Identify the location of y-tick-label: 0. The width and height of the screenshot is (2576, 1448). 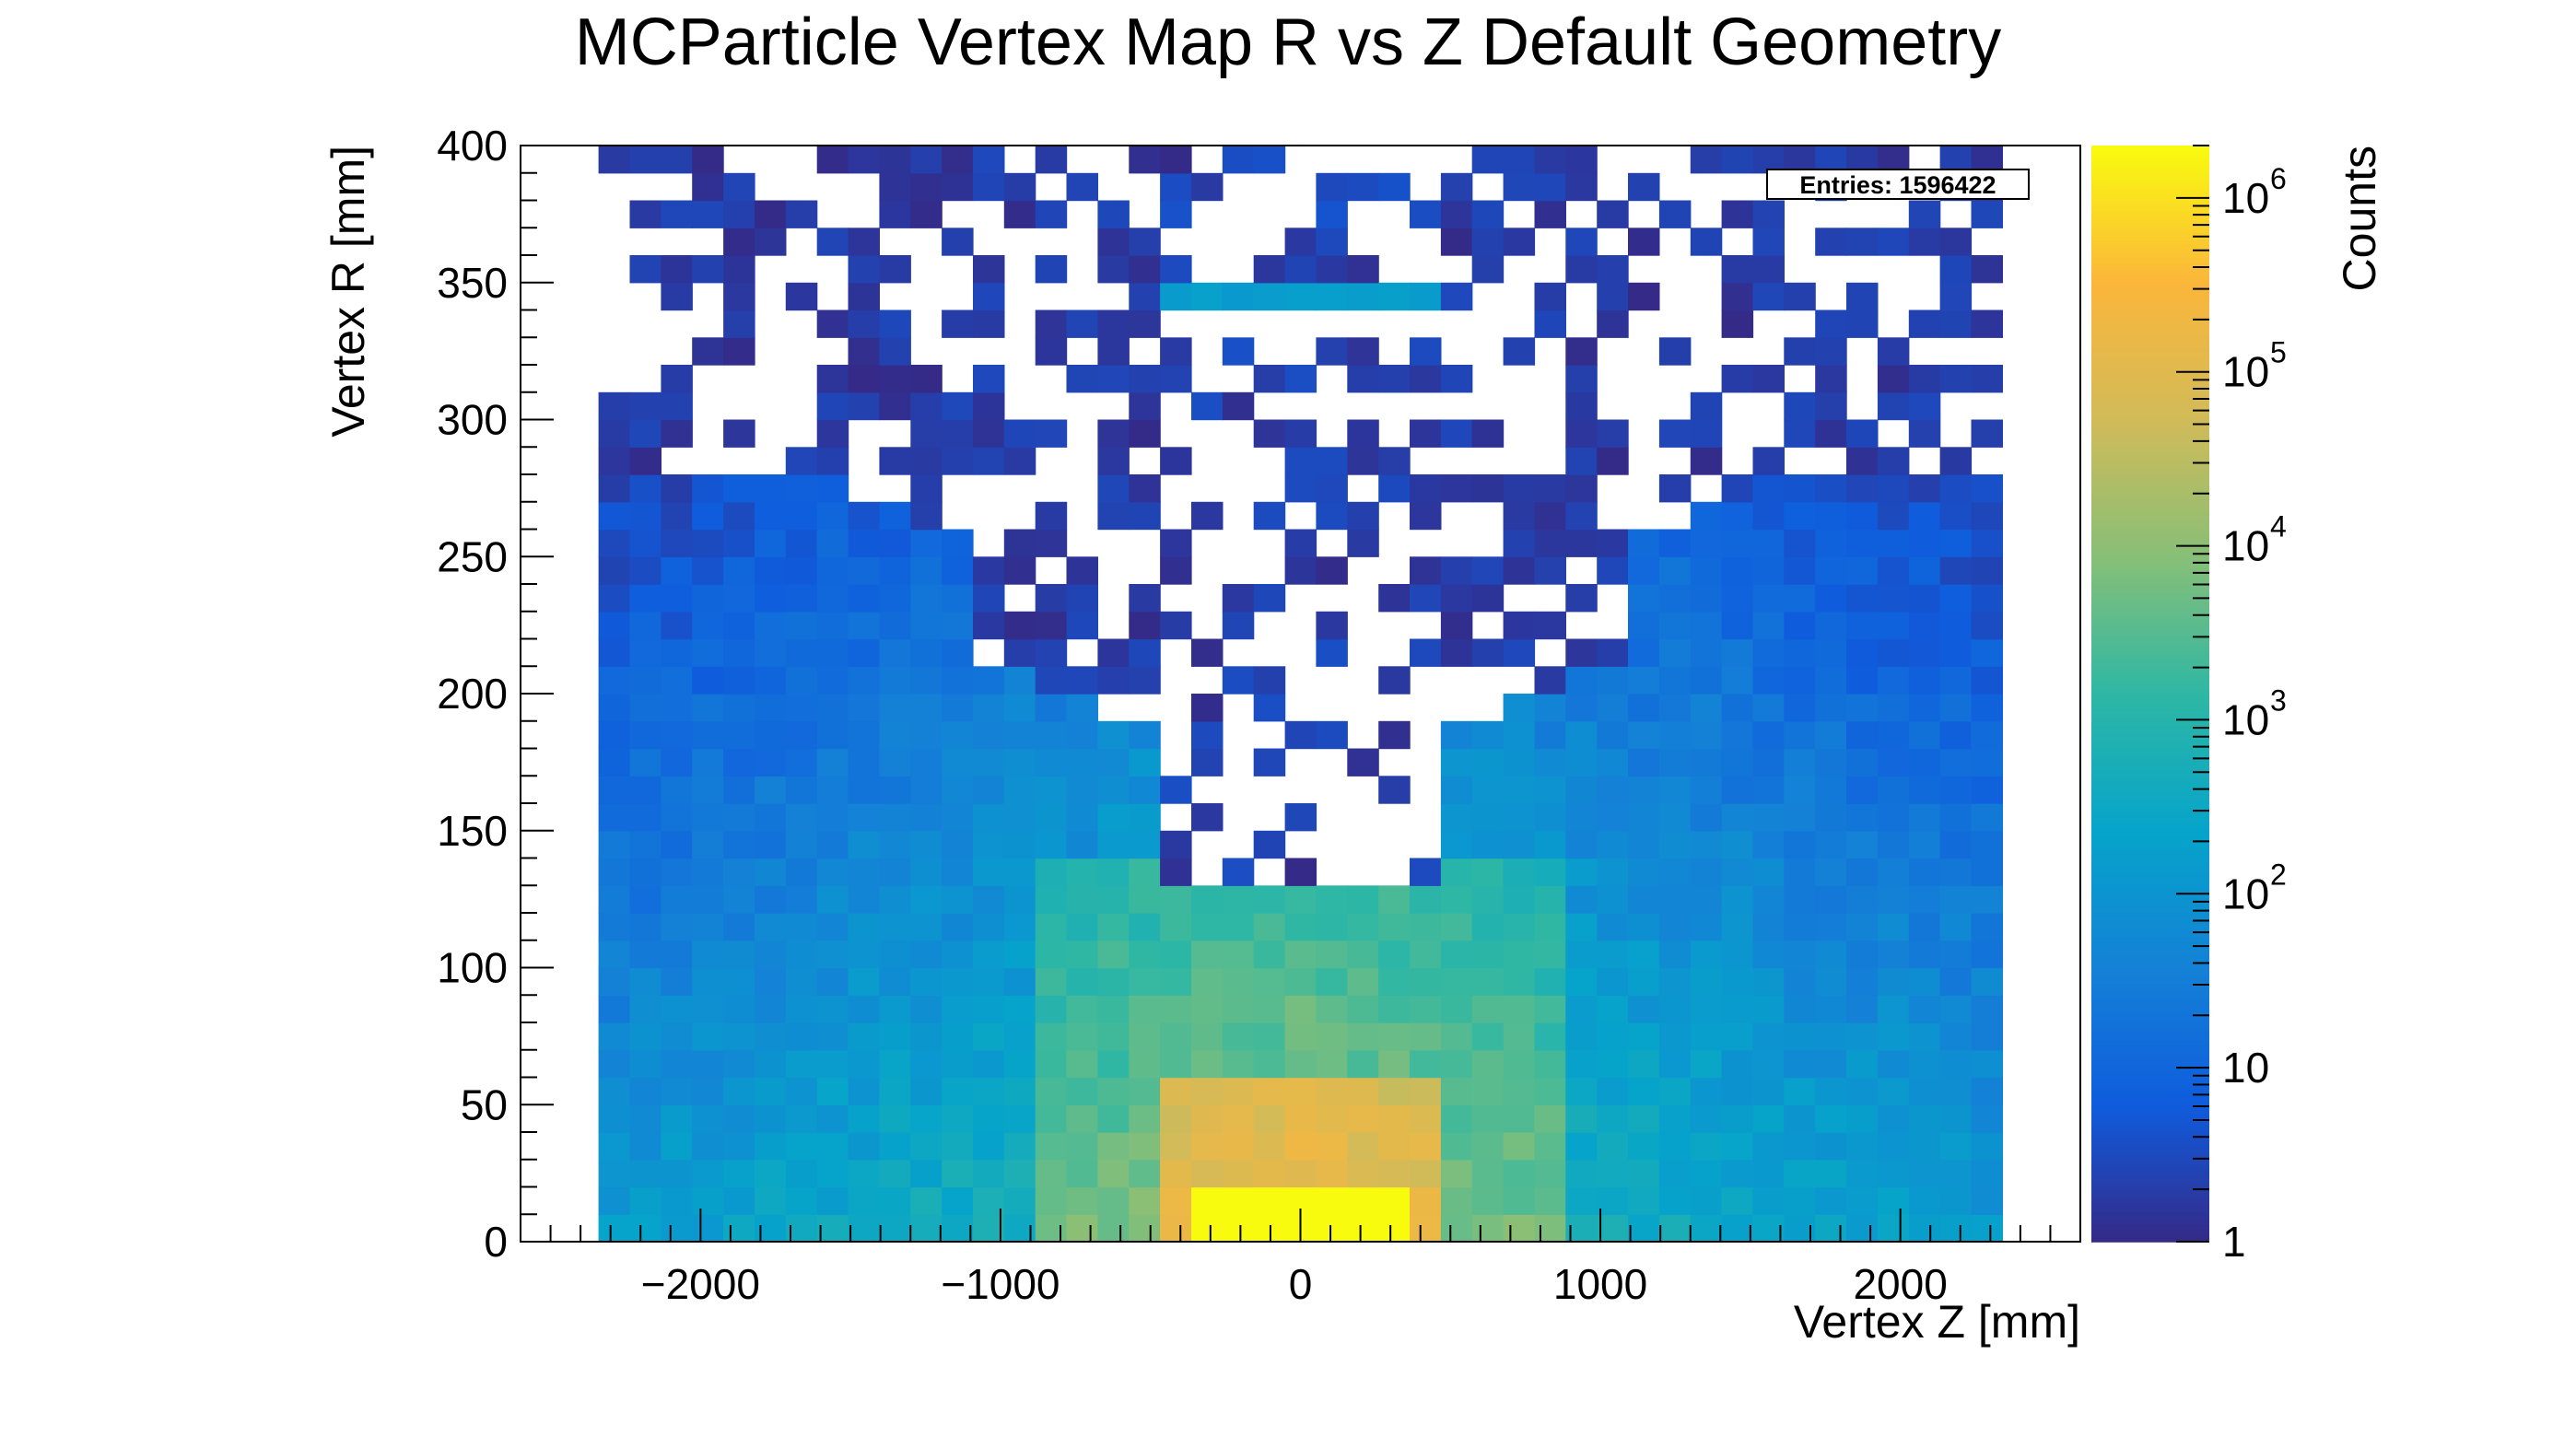
(496, 1242).